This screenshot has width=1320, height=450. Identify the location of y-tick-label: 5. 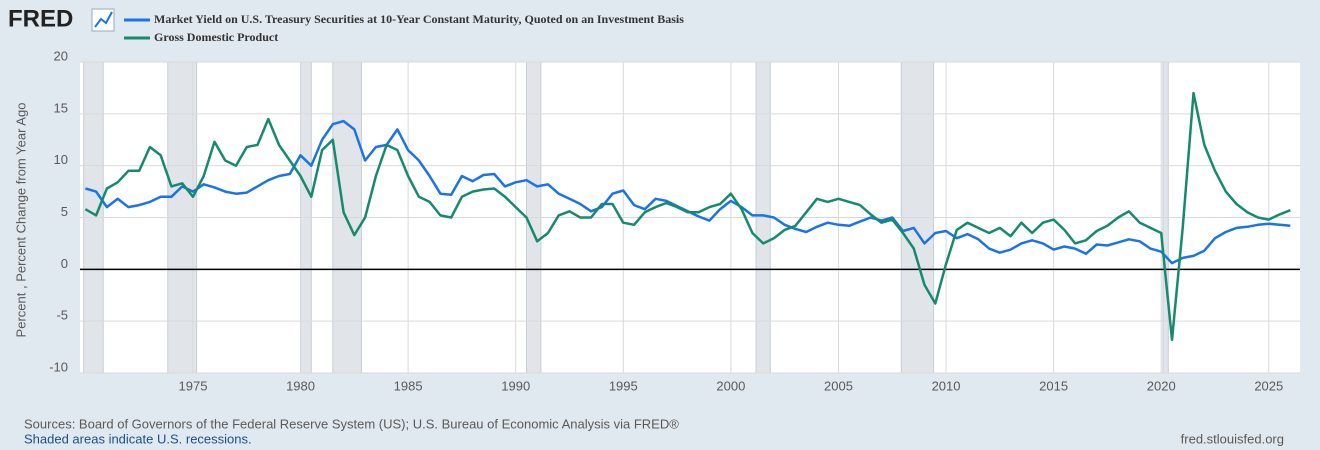
(64, 211).